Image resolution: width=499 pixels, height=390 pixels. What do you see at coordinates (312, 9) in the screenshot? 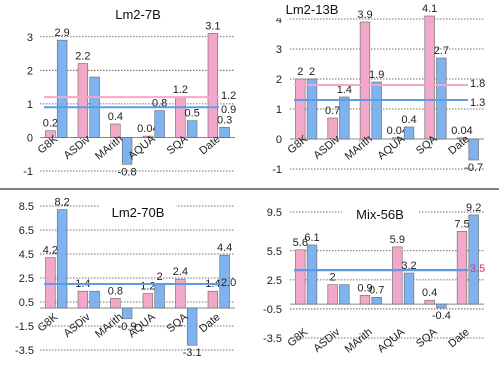
I see `chart-title: Lm2-13B` at bounding box center [312, 9].